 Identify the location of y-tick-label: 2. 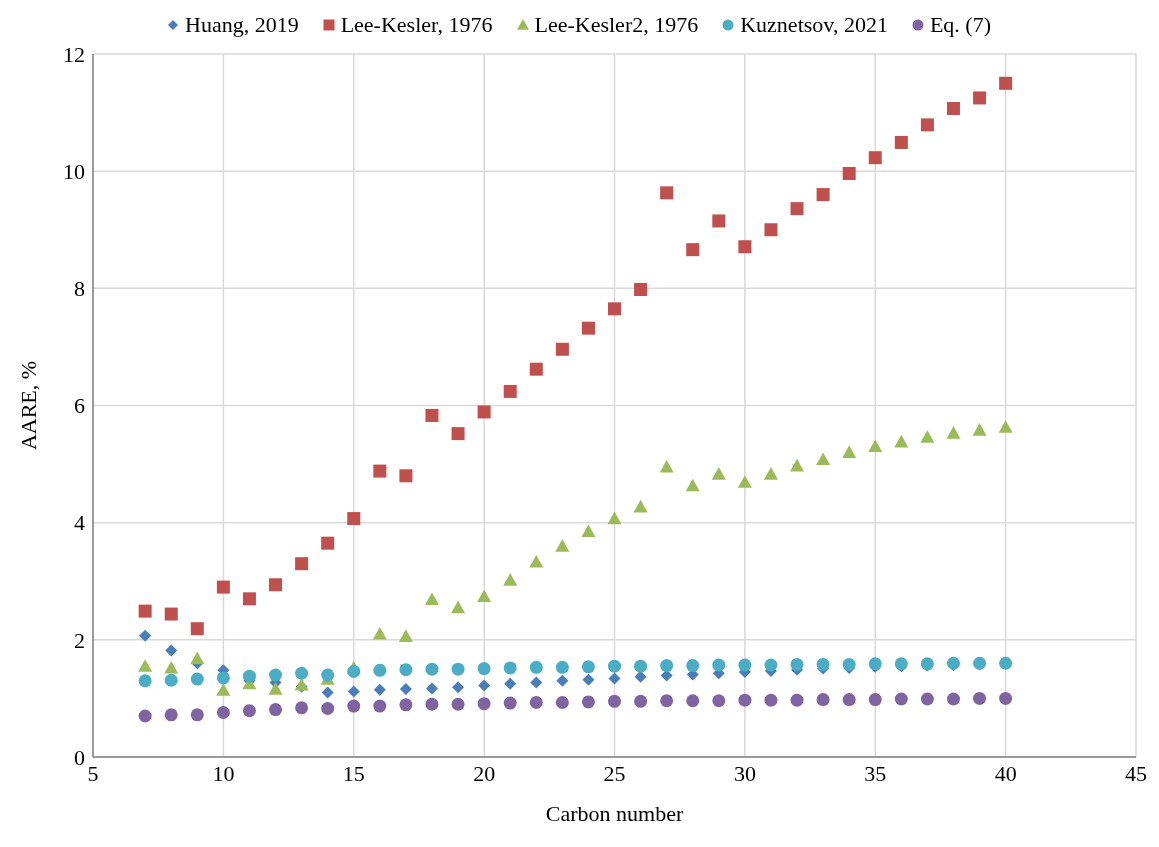
(79, 640).